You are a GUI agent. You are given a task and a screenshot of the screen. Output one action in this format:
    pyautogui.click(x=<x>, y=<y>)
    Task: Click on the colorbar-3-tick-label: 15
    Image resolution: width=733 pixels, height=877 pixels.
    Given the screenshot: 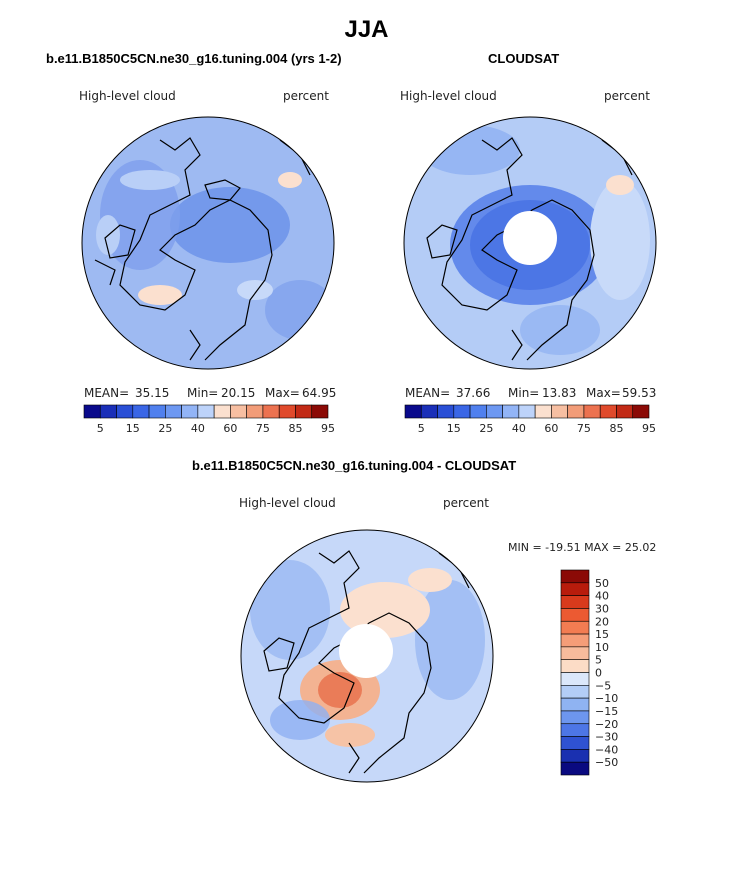 What is the action you would take?
    pyautogui.click(x=602, y=634)
    